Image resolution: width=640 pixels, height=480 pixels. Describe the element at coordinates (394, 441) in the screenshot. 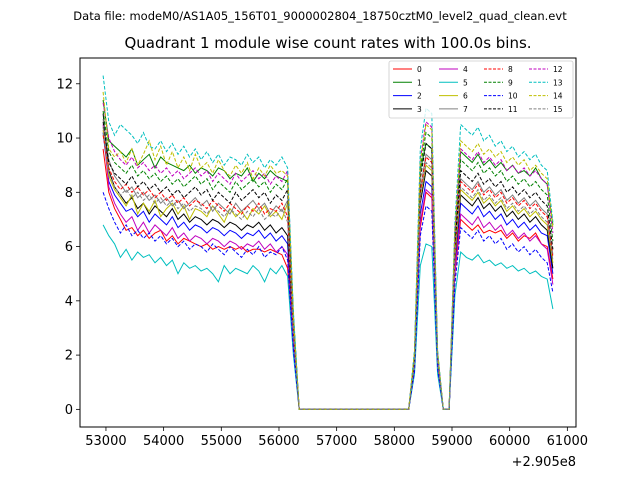

I see `x-tick-label: 58000` at that location.